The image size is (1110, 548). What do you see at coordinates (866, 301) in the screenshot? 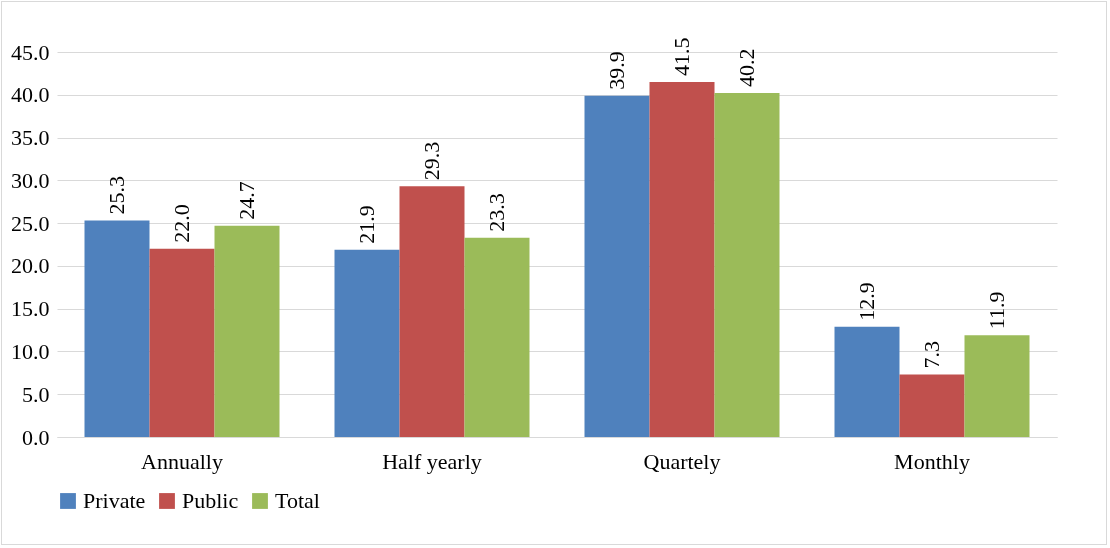
I see `data-label: 12.9` at bounding box center [866, 301].